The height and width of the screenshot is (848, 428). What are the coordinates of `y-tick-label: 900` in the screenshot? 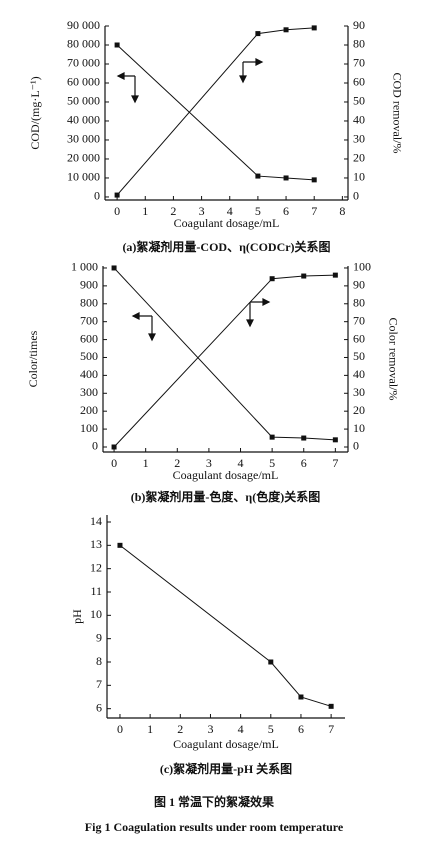 It's located at (89, 285).